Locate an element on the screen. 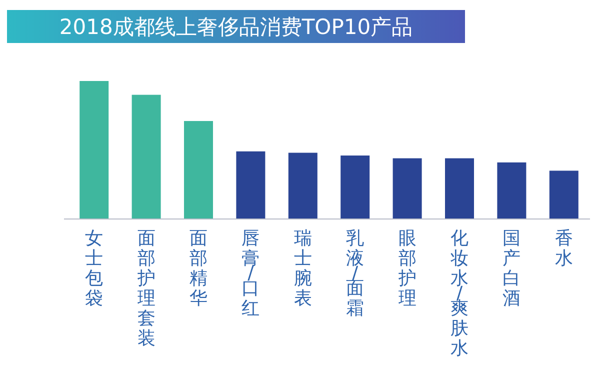 The image size is (609, 367). chart-title: 2018成都线上奢侈品消费TOP10产品 is located at coordinates (236, 27).